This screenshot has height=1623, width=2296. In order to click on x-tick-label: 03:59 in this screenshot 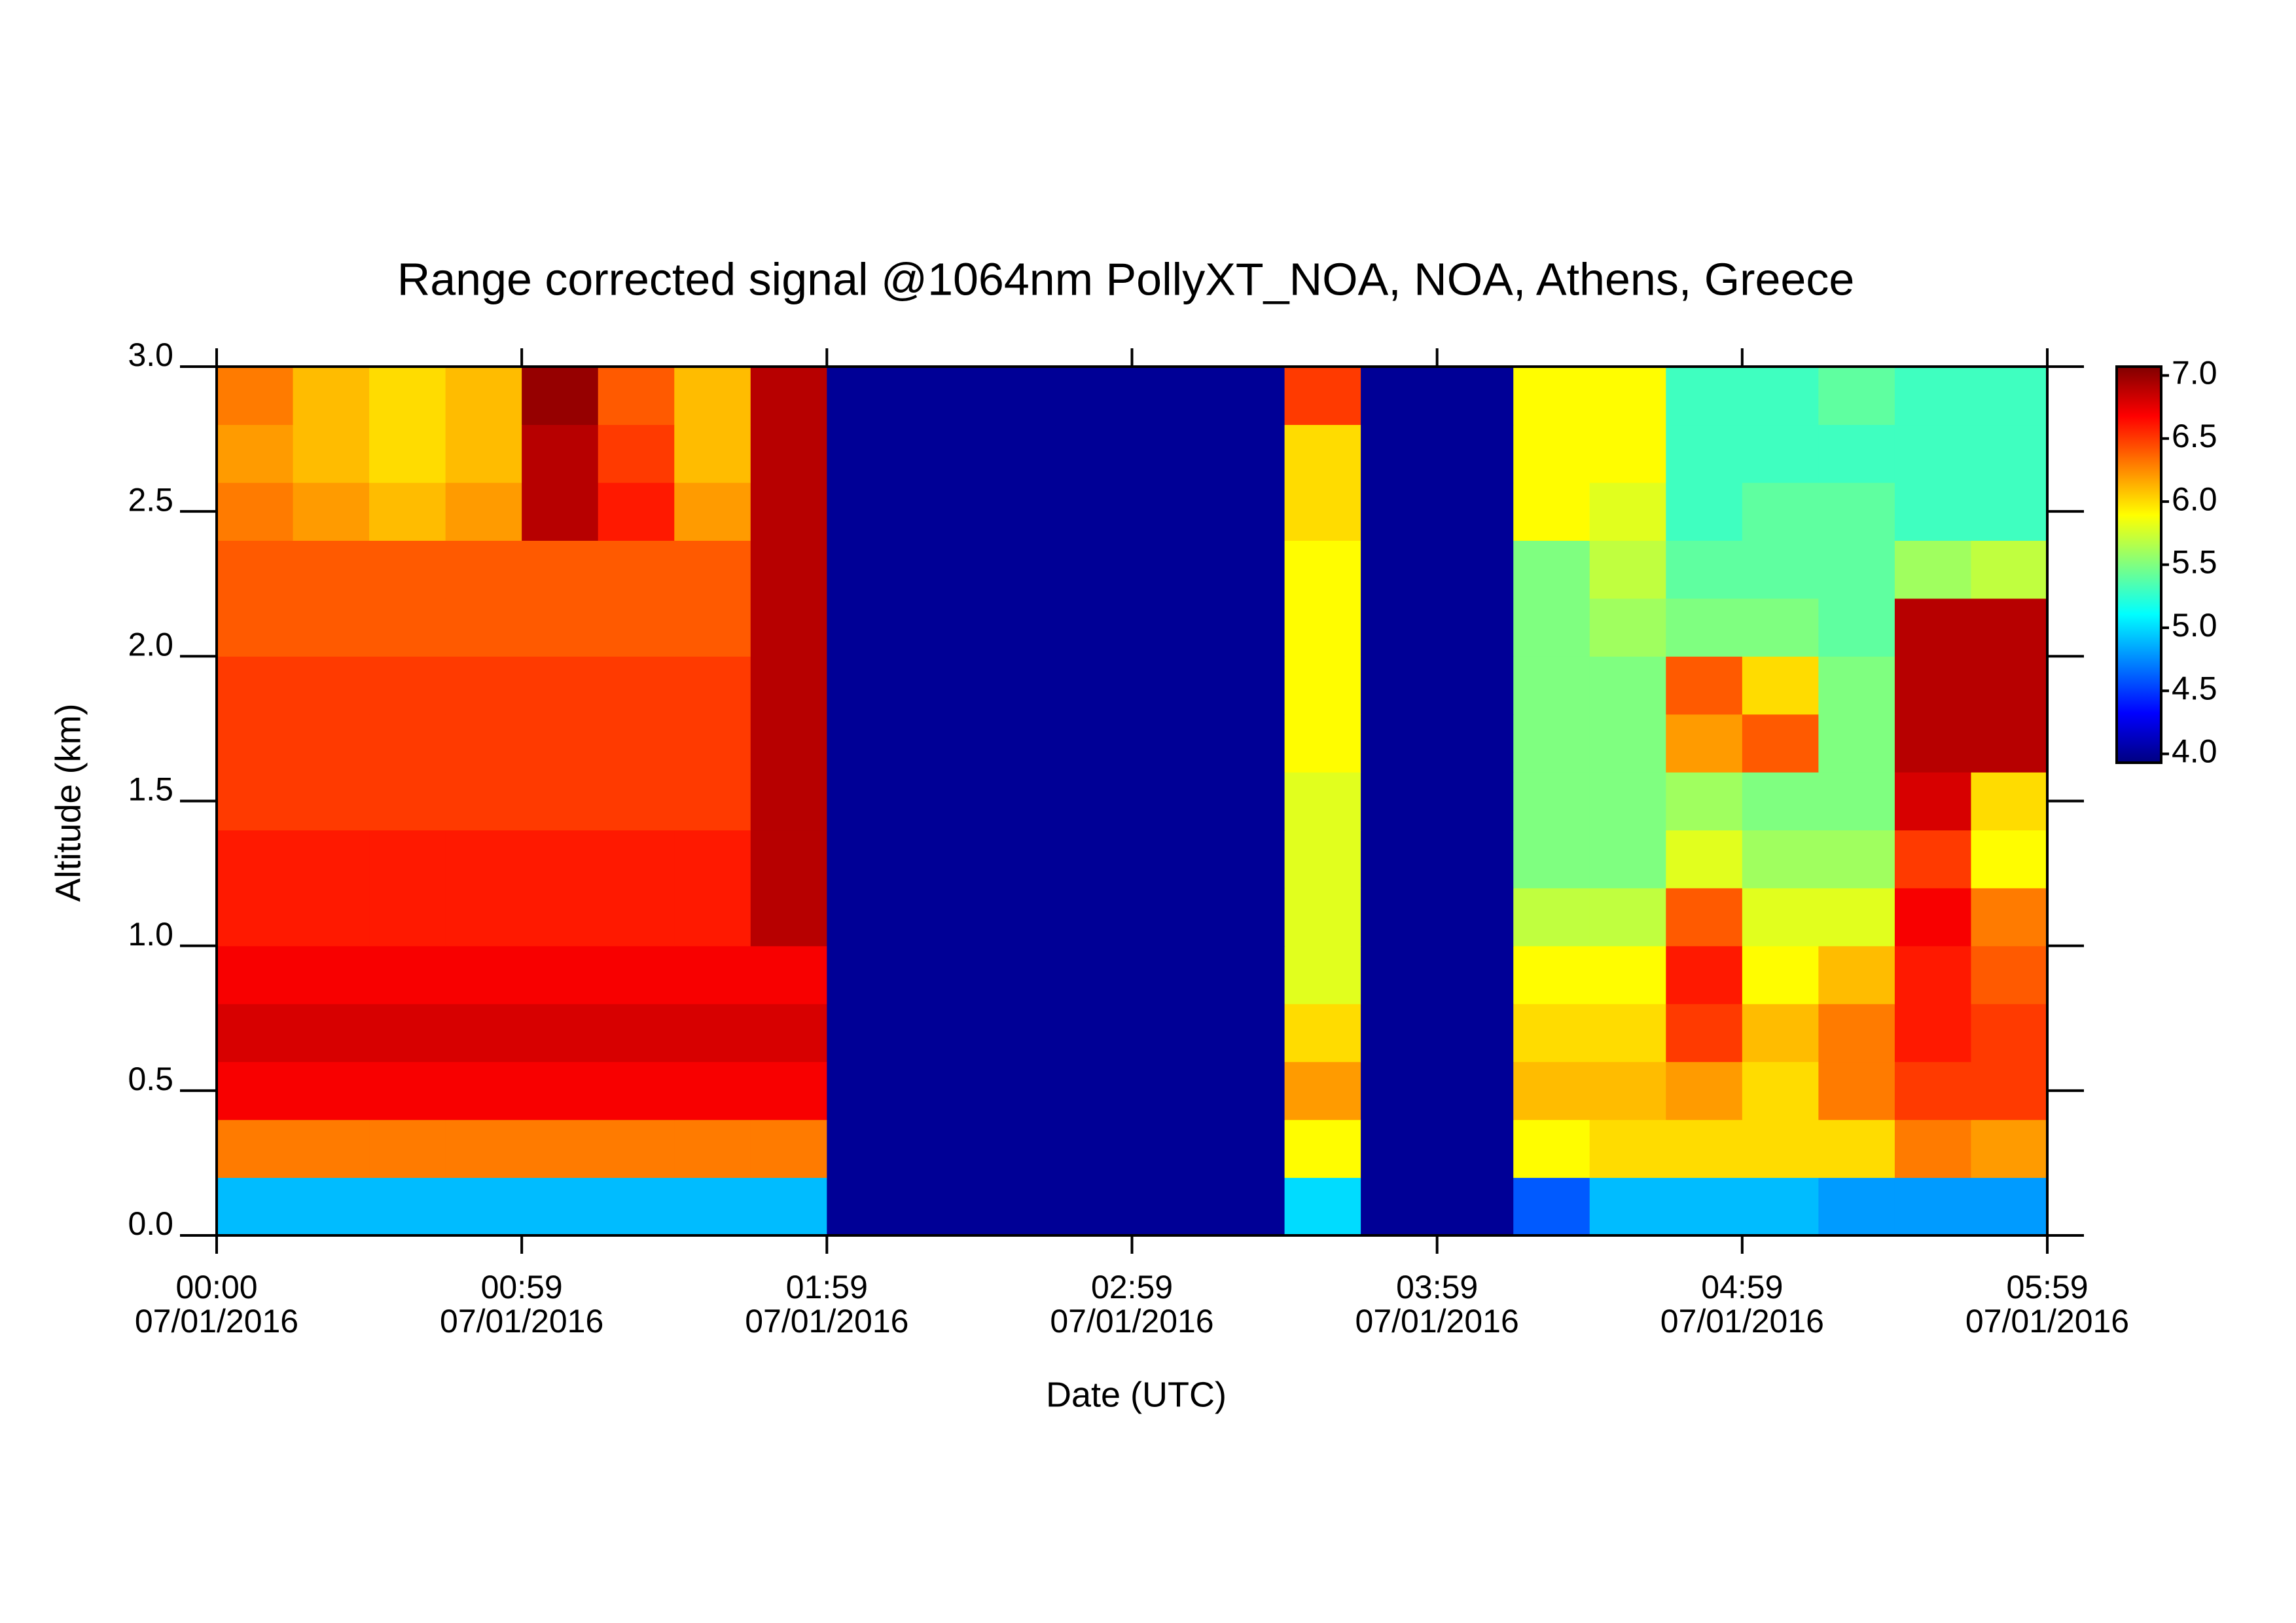, I will do `click(1437, 1287)`.